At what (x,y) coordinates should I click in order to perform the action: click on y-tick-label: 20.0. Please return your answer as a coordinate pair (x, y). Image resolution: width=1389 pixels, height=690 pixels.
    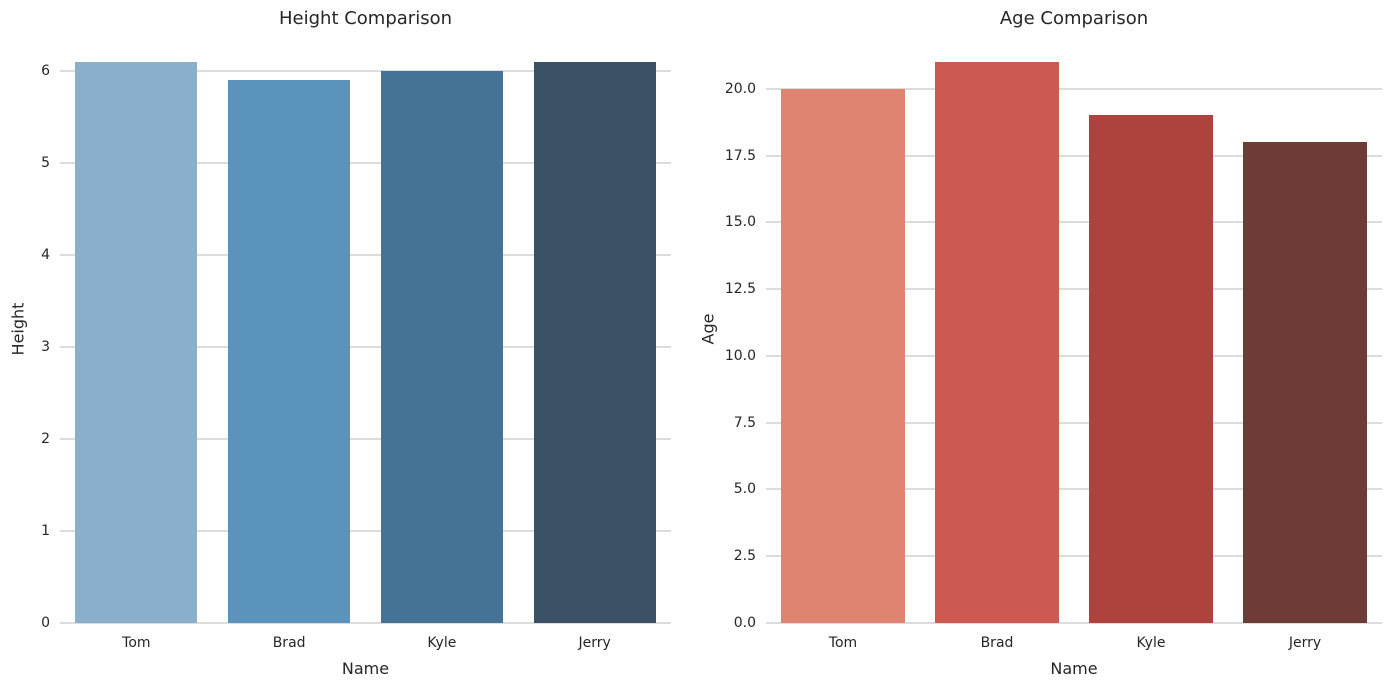
    Looking at the image, I should click on (740, 88).